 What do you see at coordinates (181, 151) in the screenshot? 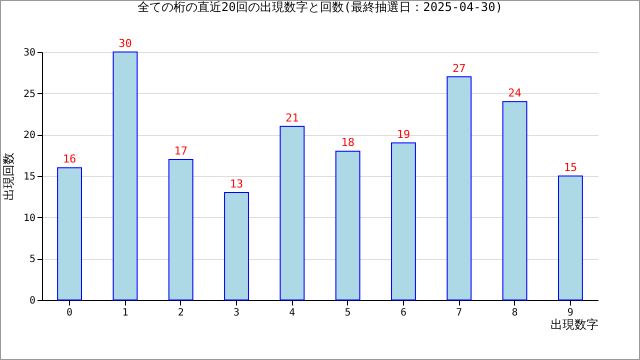
I see `data-label: 17` at bounding box center [181, 151].